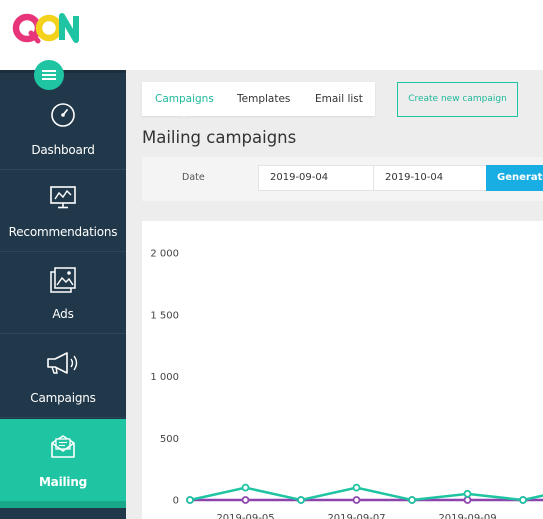 The height and width of the screenshot is (519, 543). Describe the element at coordinates (63, 232) in the screenshot. I see `sidebar-item-label: Recommendations` at that location.